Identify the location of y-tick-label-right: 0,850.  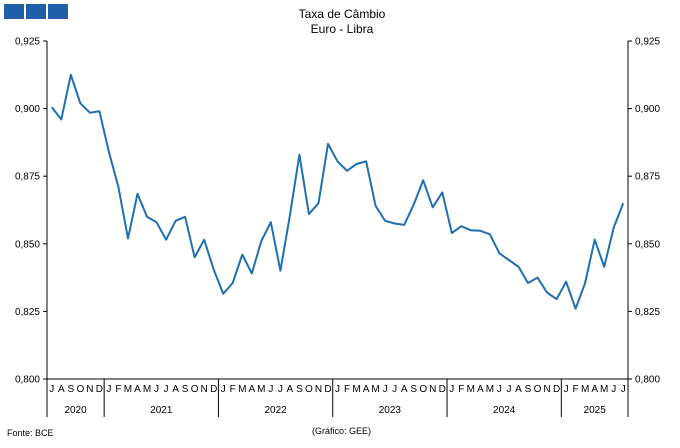
(647, 244).